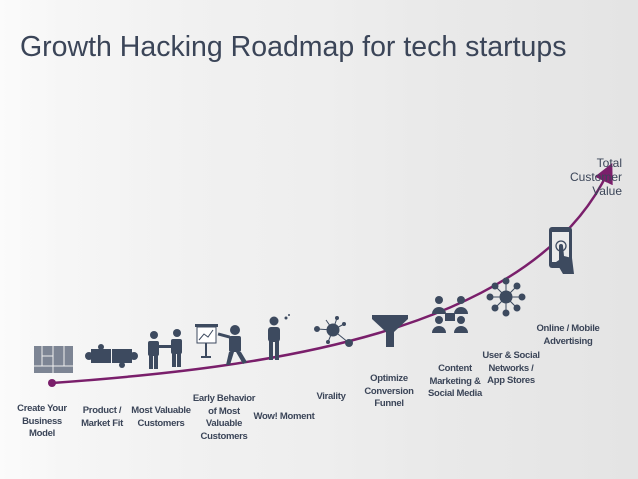 The width and height of the screenshot is (638, 479). I want to click on people-network-icon, so click(450, 314).